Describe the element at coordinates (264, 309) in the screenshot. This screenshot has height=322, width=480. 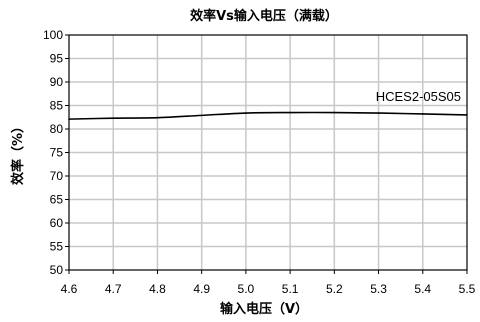
I see `x-axis-label: 输入电压（V）` at that location.